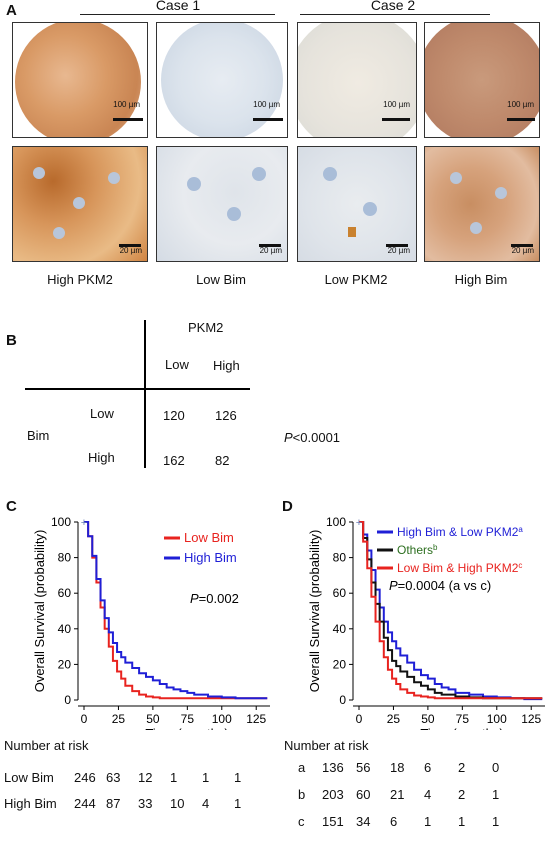 Image resolution: width=550 pixels, height=841 pixels. Describe the element at coordinates (428, 719) in the screenshot. I see `x-tick-label: 50` at that location.